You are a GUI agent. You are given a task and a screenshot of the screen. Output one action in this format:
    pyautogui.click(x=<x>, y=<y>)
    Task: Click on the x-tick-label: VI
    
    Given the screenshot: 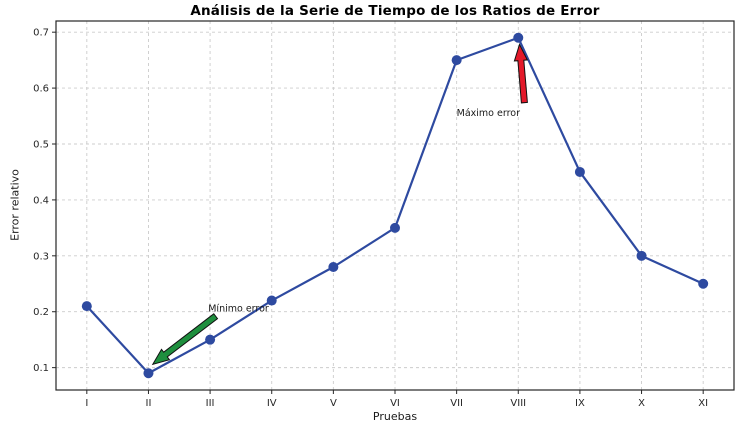 What is the action you would take?
    pyautogui.click(x=395, y=403)
    